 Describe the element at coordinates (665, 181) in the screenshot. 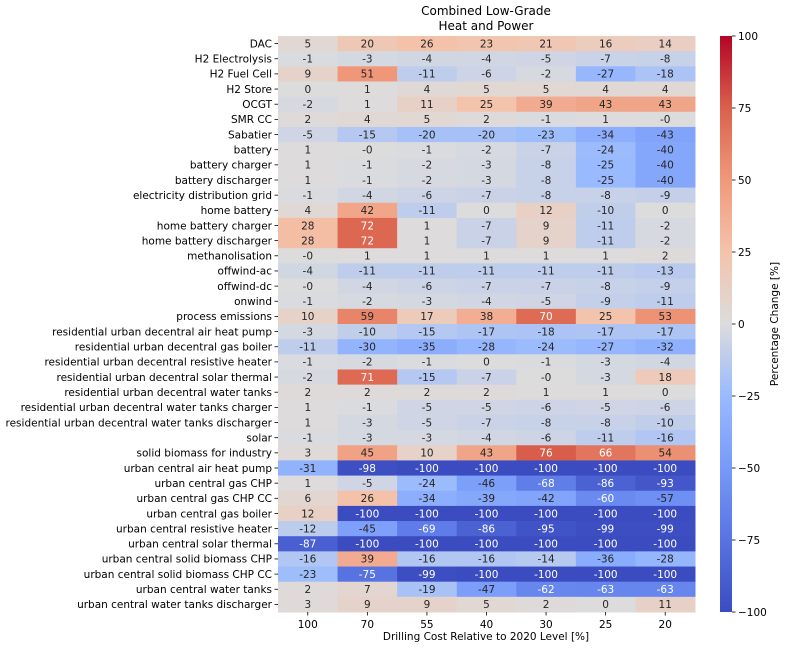

I see `cell-value-label: -40` at that location.